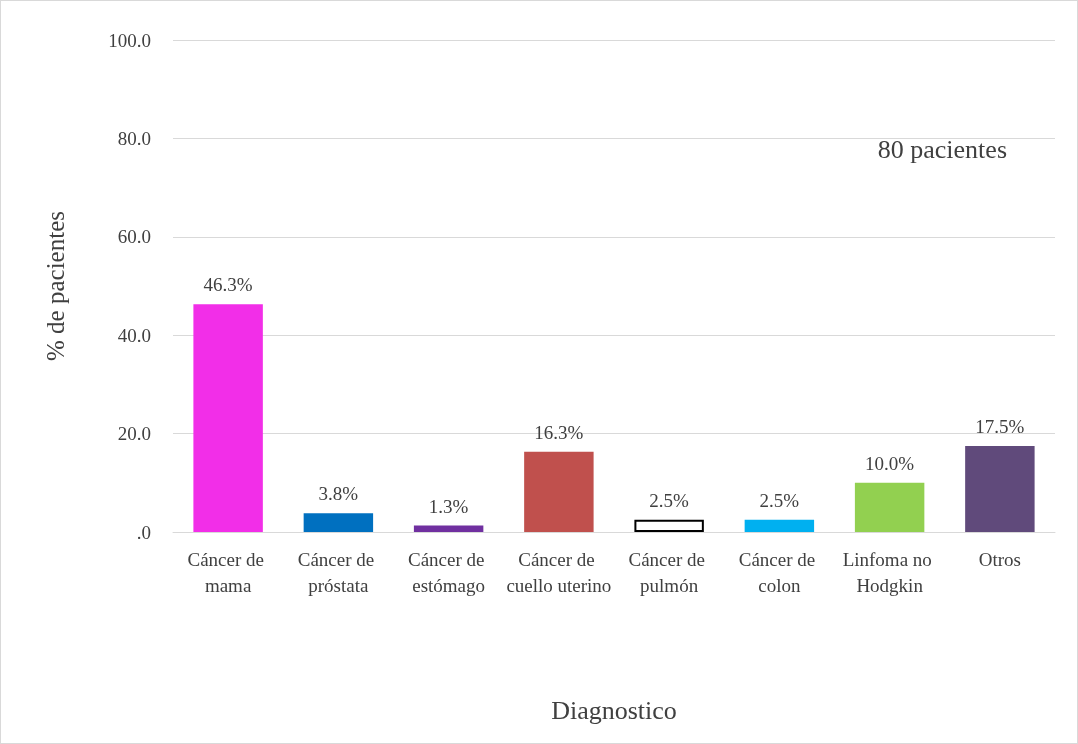  What do you see at coordinates (134, 237) in the screenshot?
I see `y-tick-label: 60.0` at bounding box center [134, 237].